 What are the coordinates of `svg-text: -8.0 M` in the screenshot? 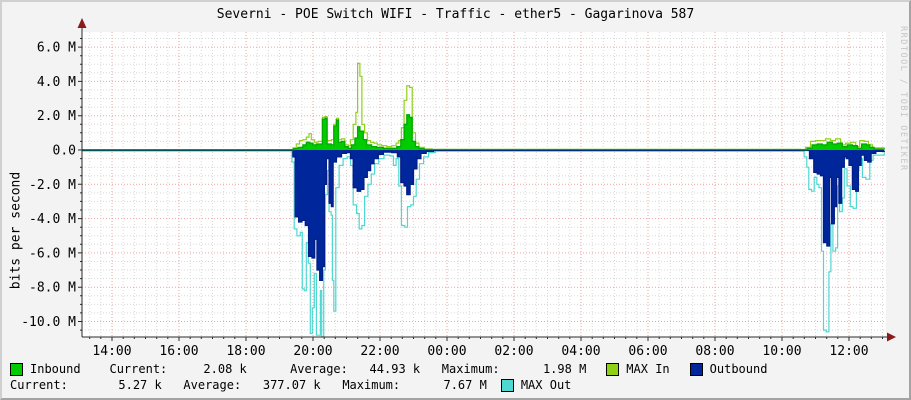 It's located at (52, 288).